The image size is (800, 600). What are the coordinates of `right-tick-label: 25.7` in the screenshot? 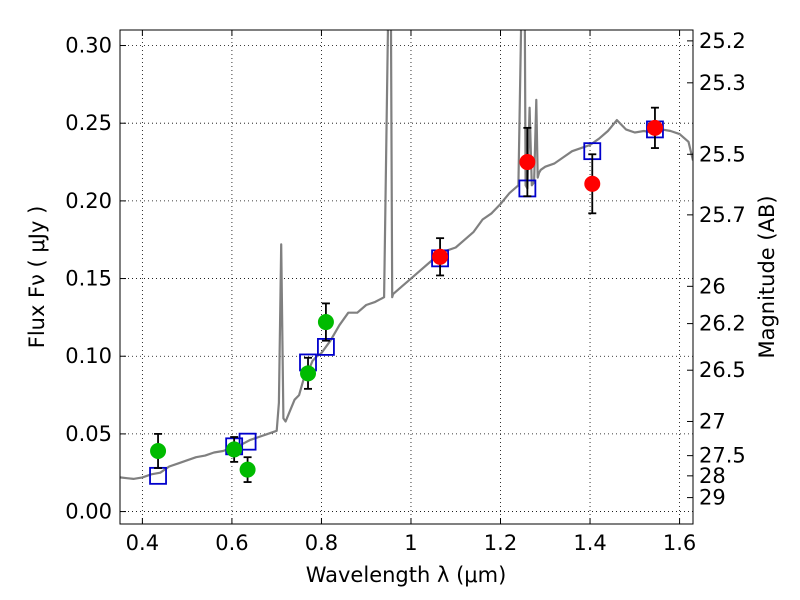 It's located at (722, 215).